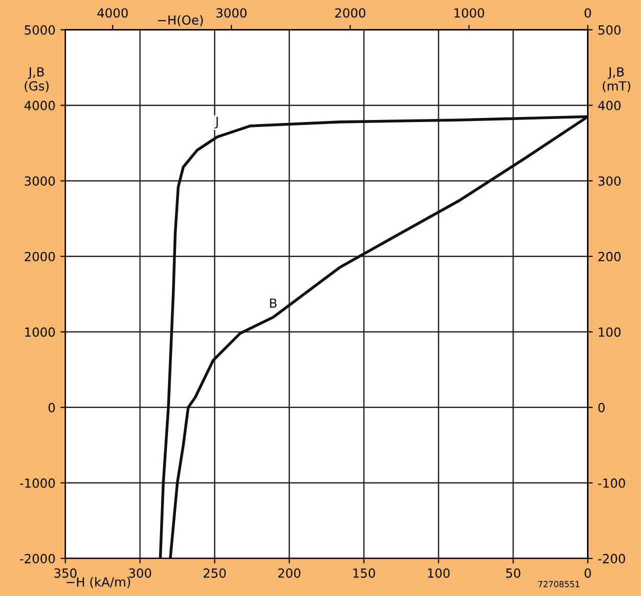 The image size is (641, 596). Describe the element at coordinates (180, 20) in the screenshot. I see `x2-axis-title: −H(Oe)` at that location.